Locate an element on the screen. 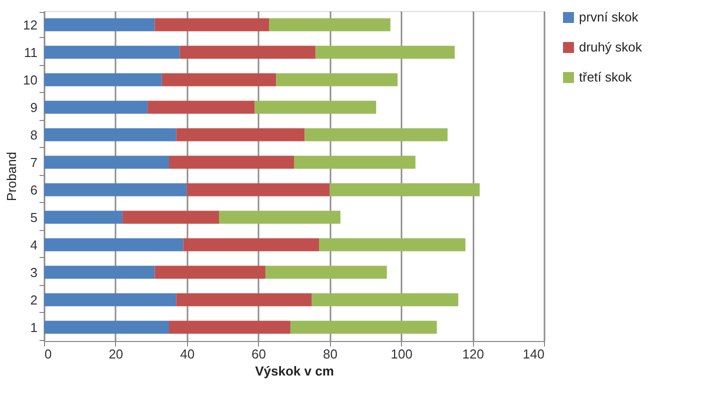  legend-label: druhý skok is located at coordinates (610, 47).